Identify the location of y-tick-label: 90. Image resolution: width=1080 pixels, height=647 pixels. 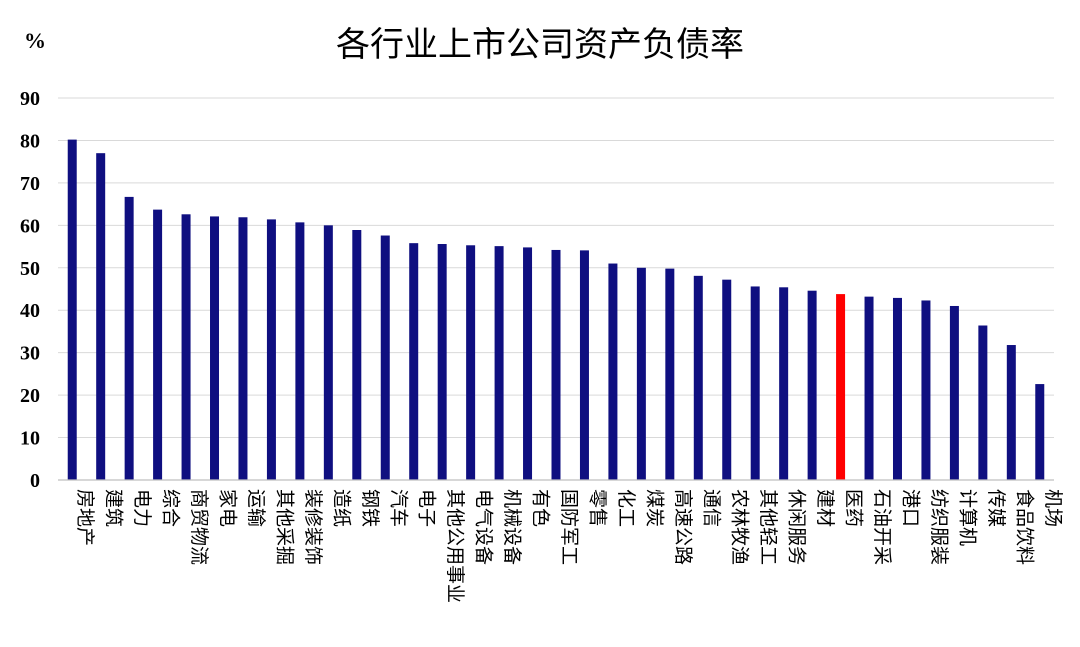
(30, 99).